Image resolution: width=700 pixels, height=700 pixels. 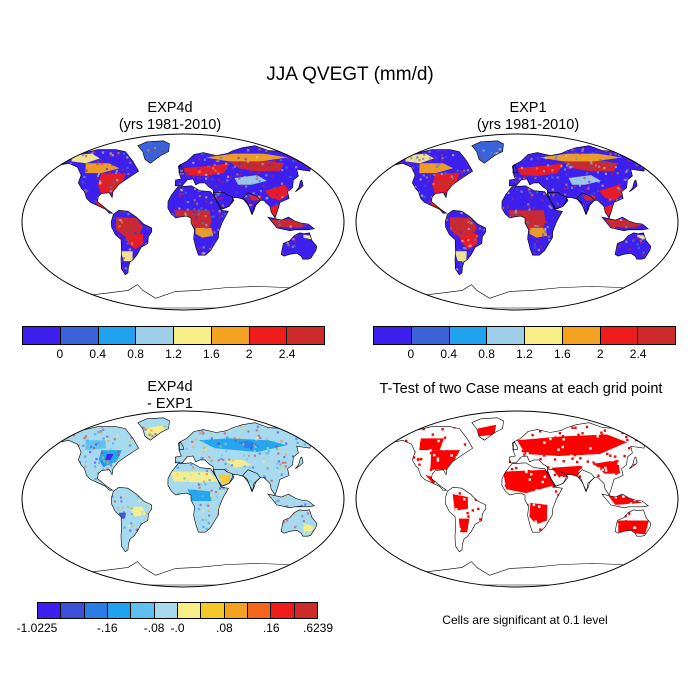 I want to click on colorbar-exp1-tick-label: 2.4, so click(x=638, y=354).